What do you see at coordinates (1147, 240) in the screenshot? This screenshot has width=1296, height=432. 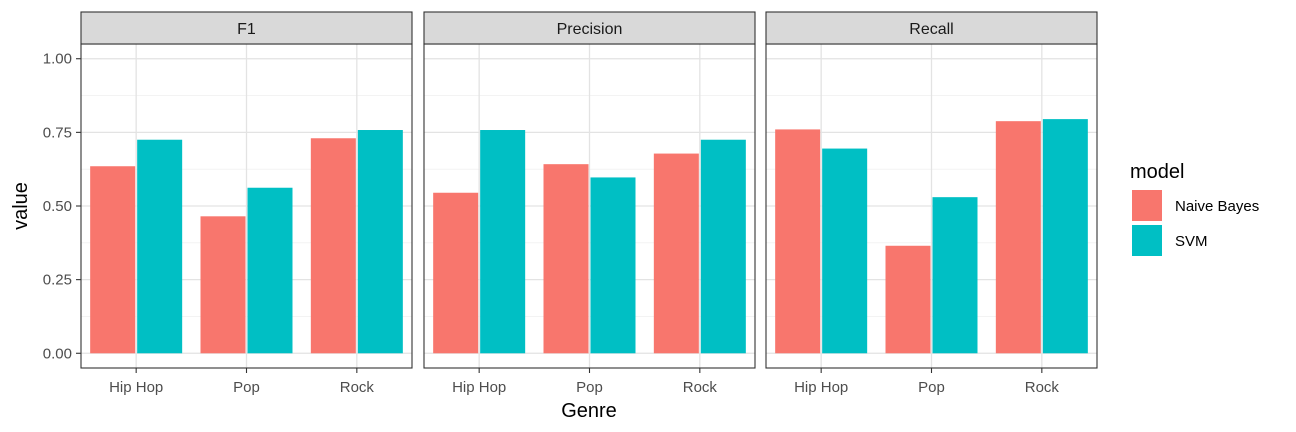 I see `legend-key-svm` at bounding box center [1147, 240].